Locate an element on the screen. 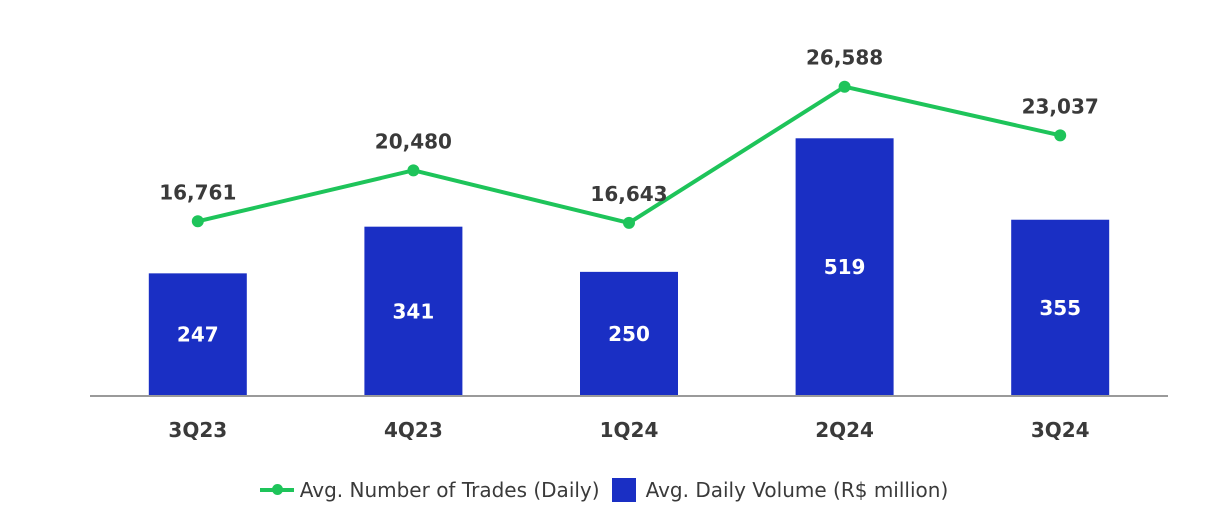 The width and height of the screenshot is (1208, 522). bar-value-label: 250 is located at coordinates (629, 334).